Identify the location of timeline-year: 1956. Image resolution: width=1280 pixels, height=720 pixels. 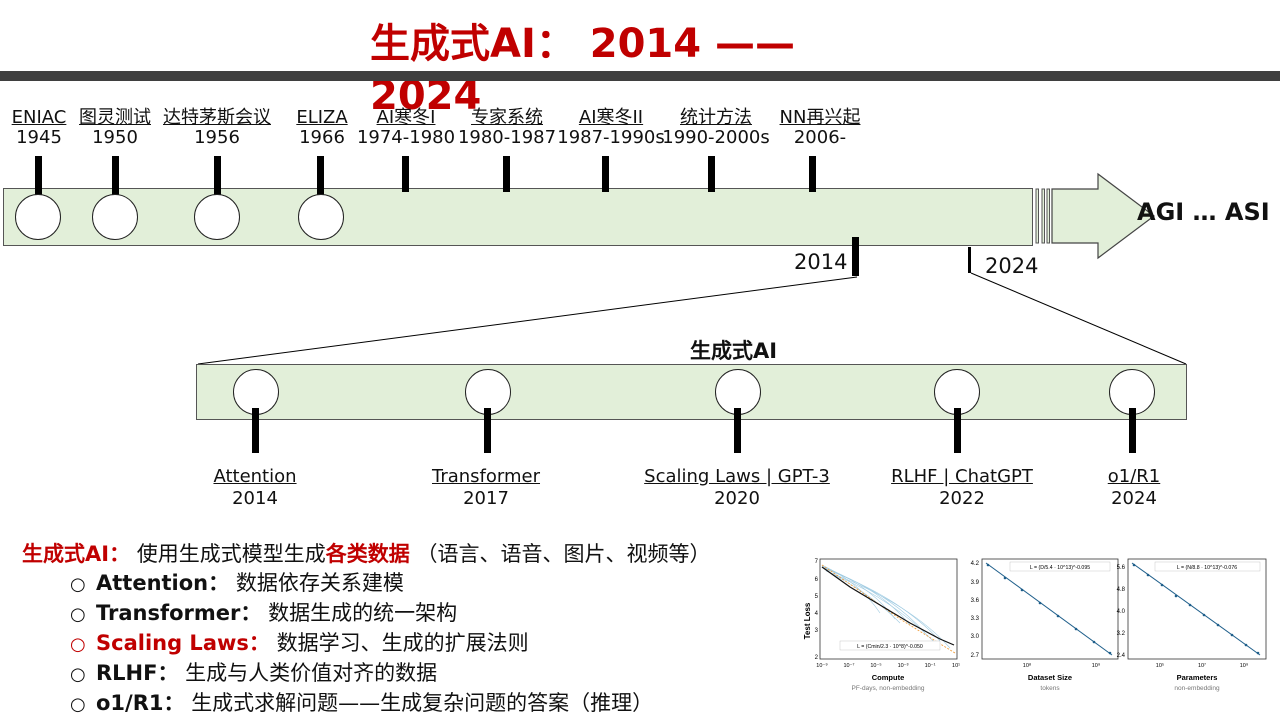
(217, 137).